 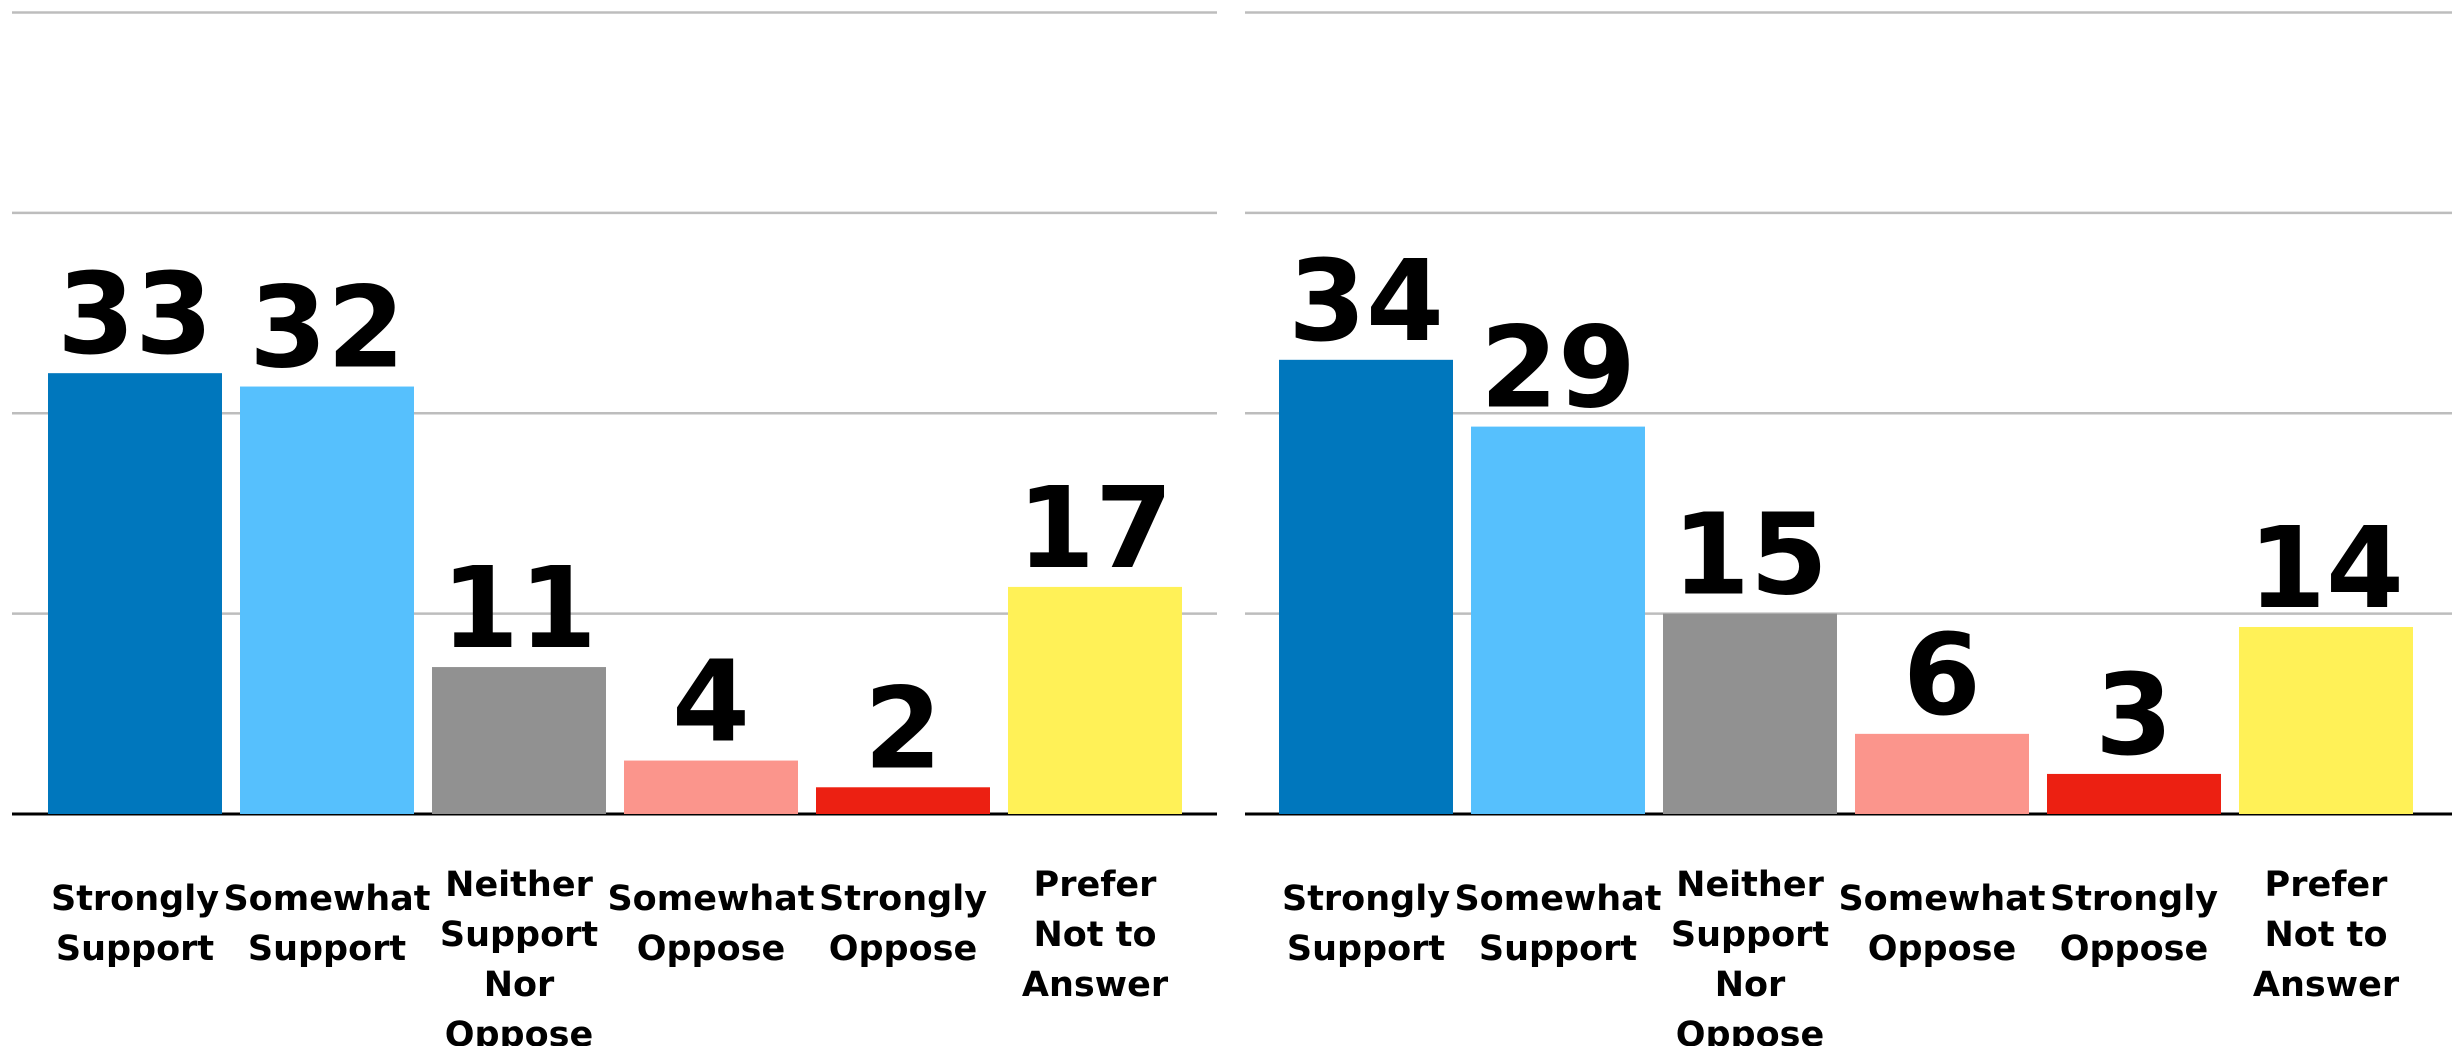 What do you see at coordinates (1095, 529) in the screenshot?
I see `value-label: 17` at bounding box center [1095, 529].